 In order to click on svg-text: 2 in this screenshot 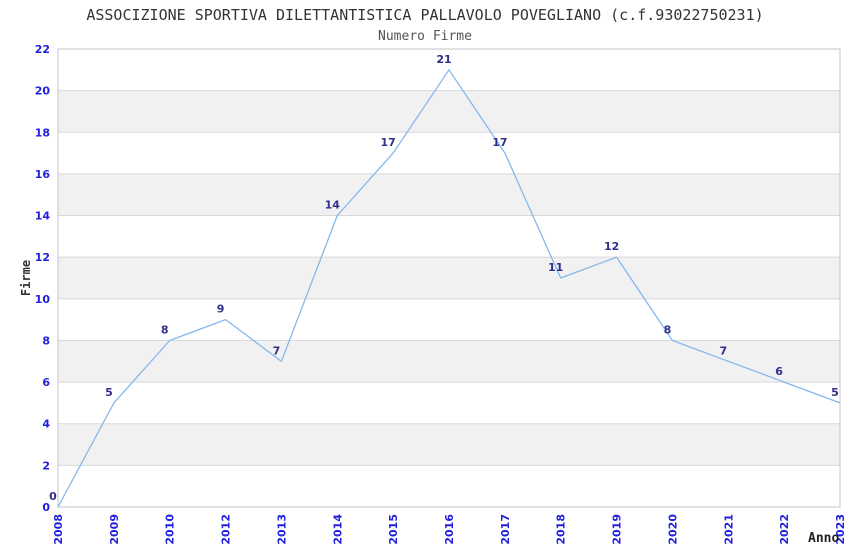, I will do `click(46, 465)`.